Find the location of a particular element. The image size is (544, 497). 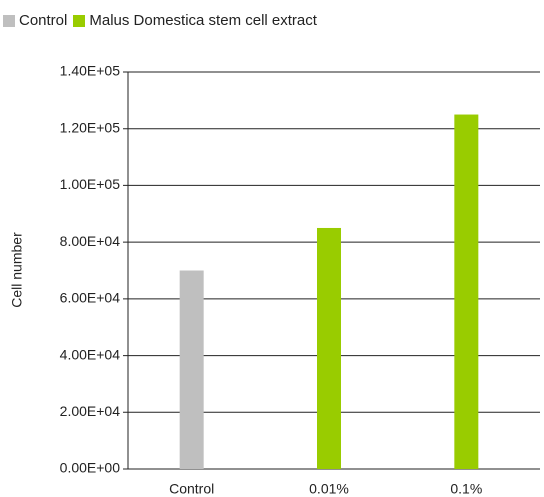

y-tick-label: 1.40E+05 is located at coordinates (90, 71).